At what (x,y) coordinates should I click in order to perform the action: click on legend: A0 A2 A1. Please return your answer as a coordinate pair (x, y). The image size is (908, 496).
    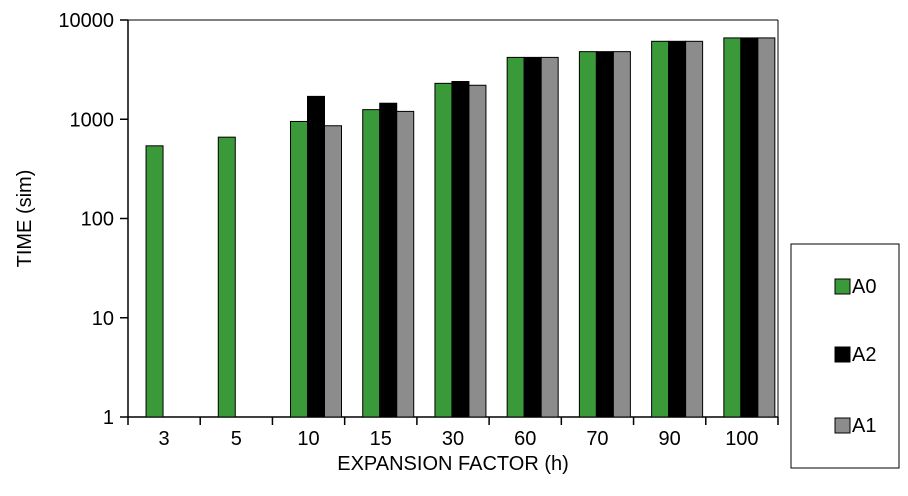
    Looking at the image, I should click on (845, 356).